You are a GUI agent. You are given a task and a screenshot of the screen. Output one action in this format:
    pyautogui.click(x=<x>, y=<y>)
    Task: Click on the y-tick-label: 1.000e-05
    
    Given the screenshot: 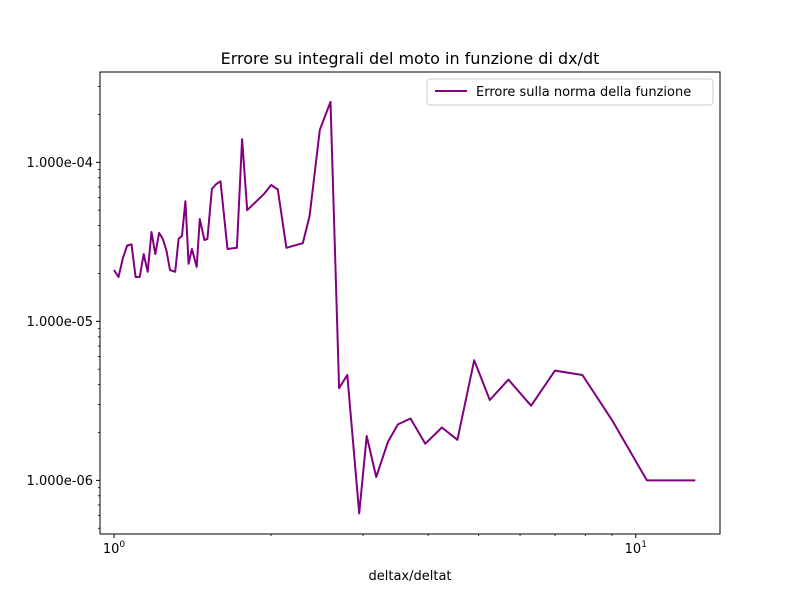 What is the action you would take?
    pyautogui.click(x=60, y=322)
    